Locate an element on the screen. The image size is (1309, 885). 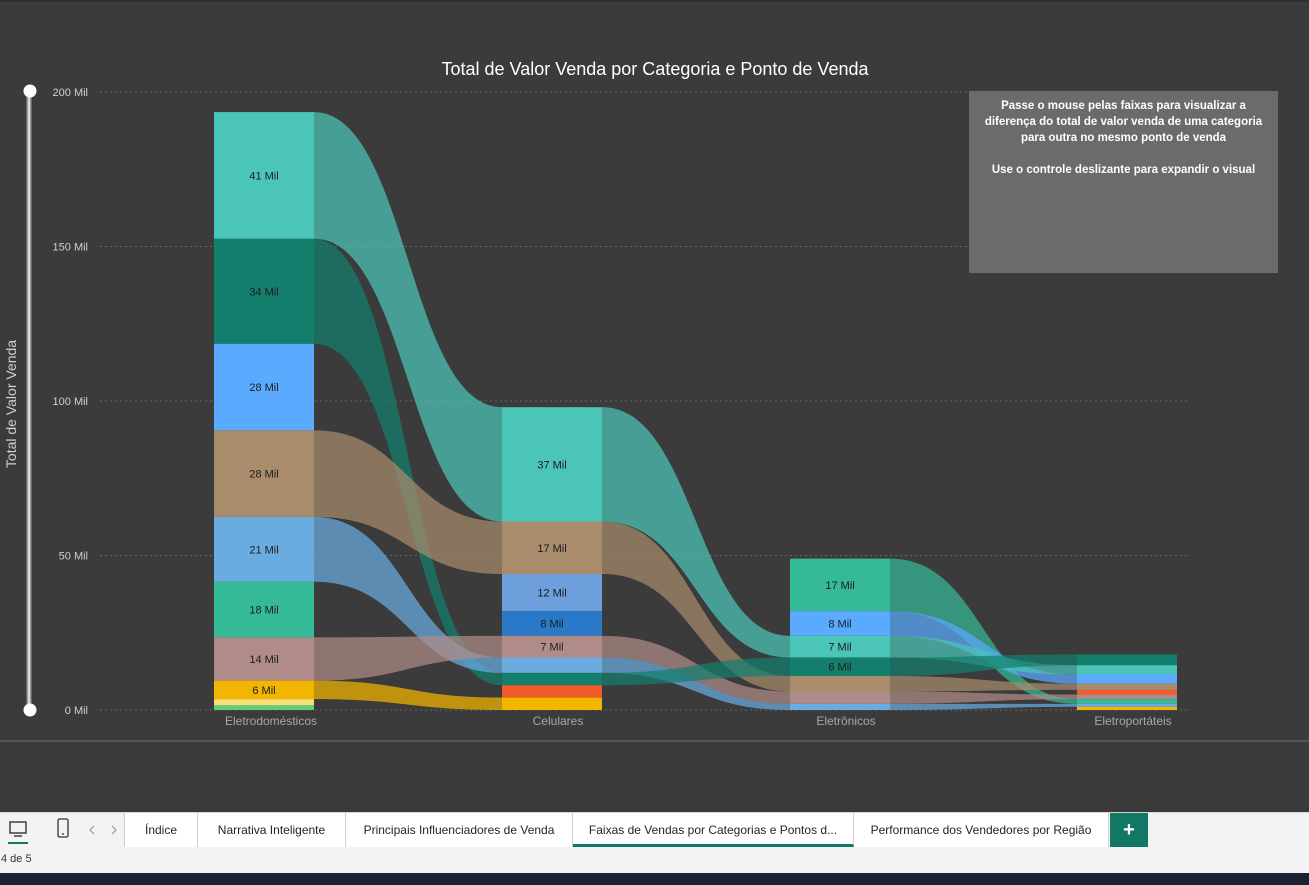
zoom-slider is located at coordinates (30, 400).